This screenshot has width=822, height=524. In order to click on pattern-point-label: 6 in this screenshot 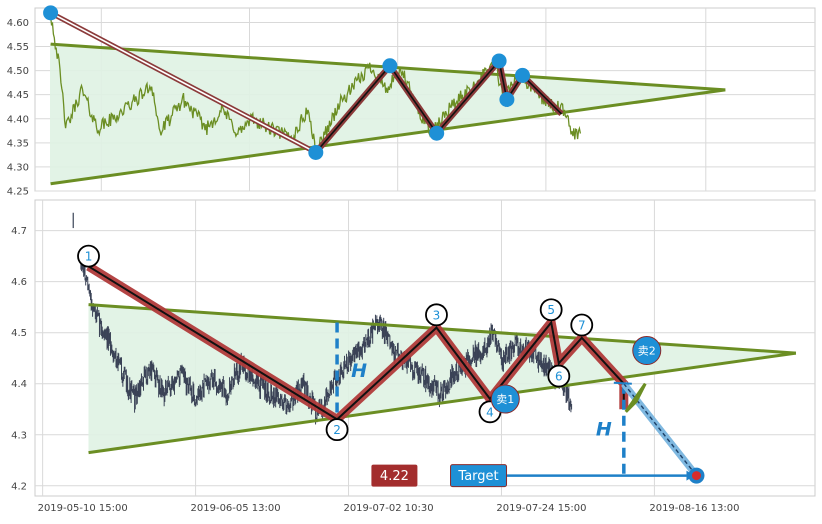, I will do `click(559, 377)`.